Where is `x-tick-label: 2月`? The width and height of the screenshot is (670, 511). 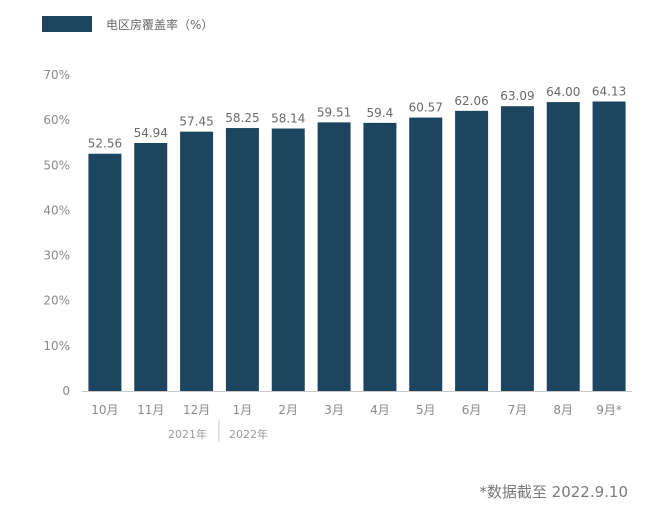 x-tick-label: 2月 is located at coordinates (288, 410).